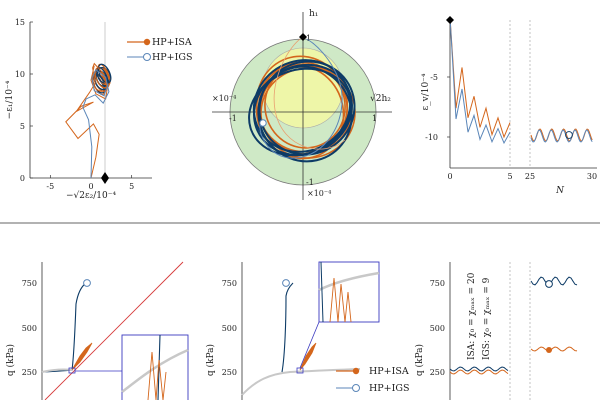 The width and height of the screenshot is (600, 400). I want to click on tick-right: 1, so click(374, 118).